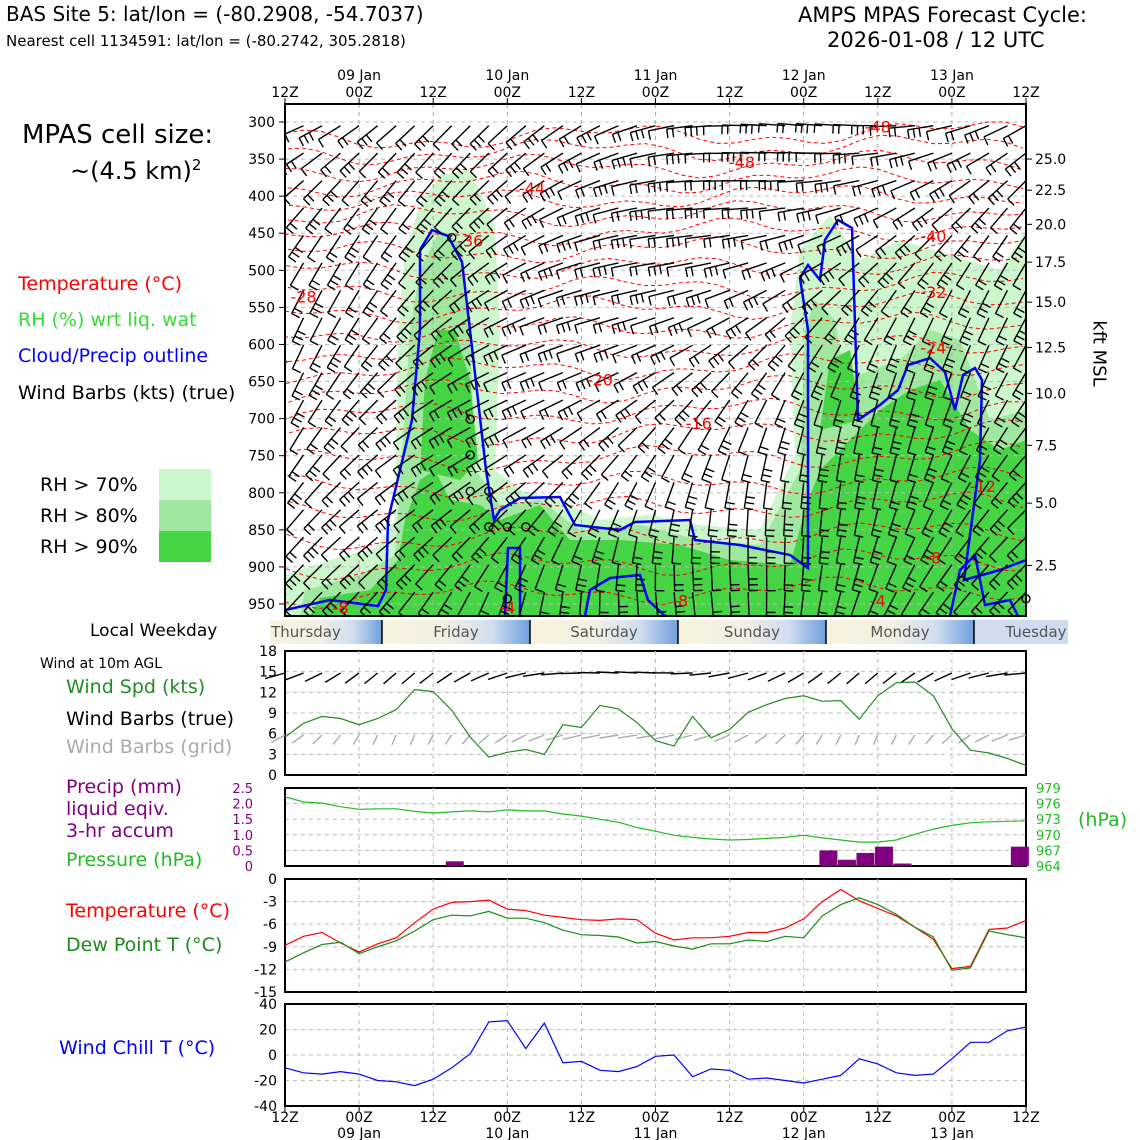  Describe the element at coordinates (1035, 632) in the screenshot. I see `weekday-label: Tuesday` at that location.